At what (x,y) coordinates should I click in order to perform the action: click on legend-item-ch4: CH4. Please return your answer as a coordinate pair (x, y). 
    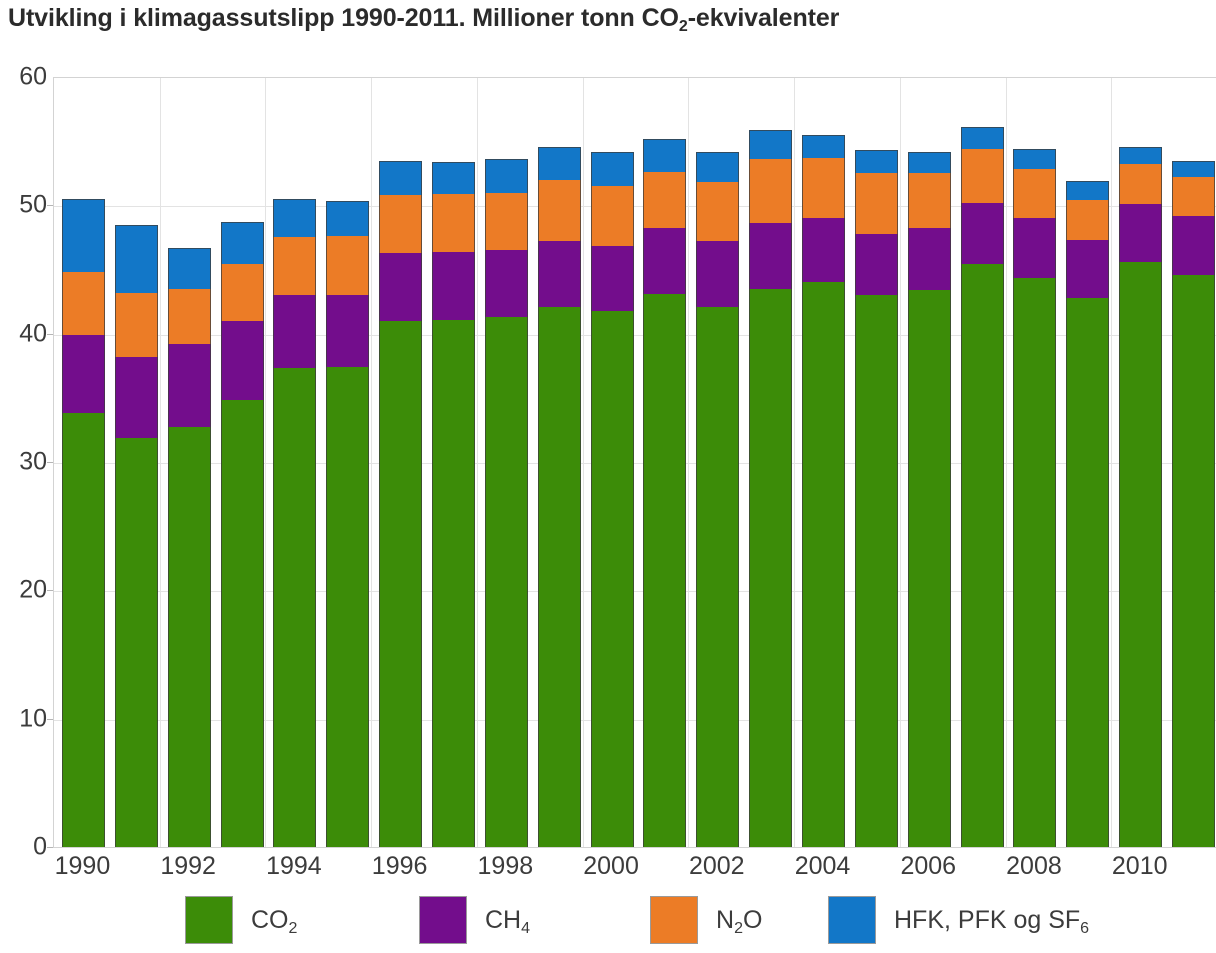
    Looking at the image, I should click on (474, 920).